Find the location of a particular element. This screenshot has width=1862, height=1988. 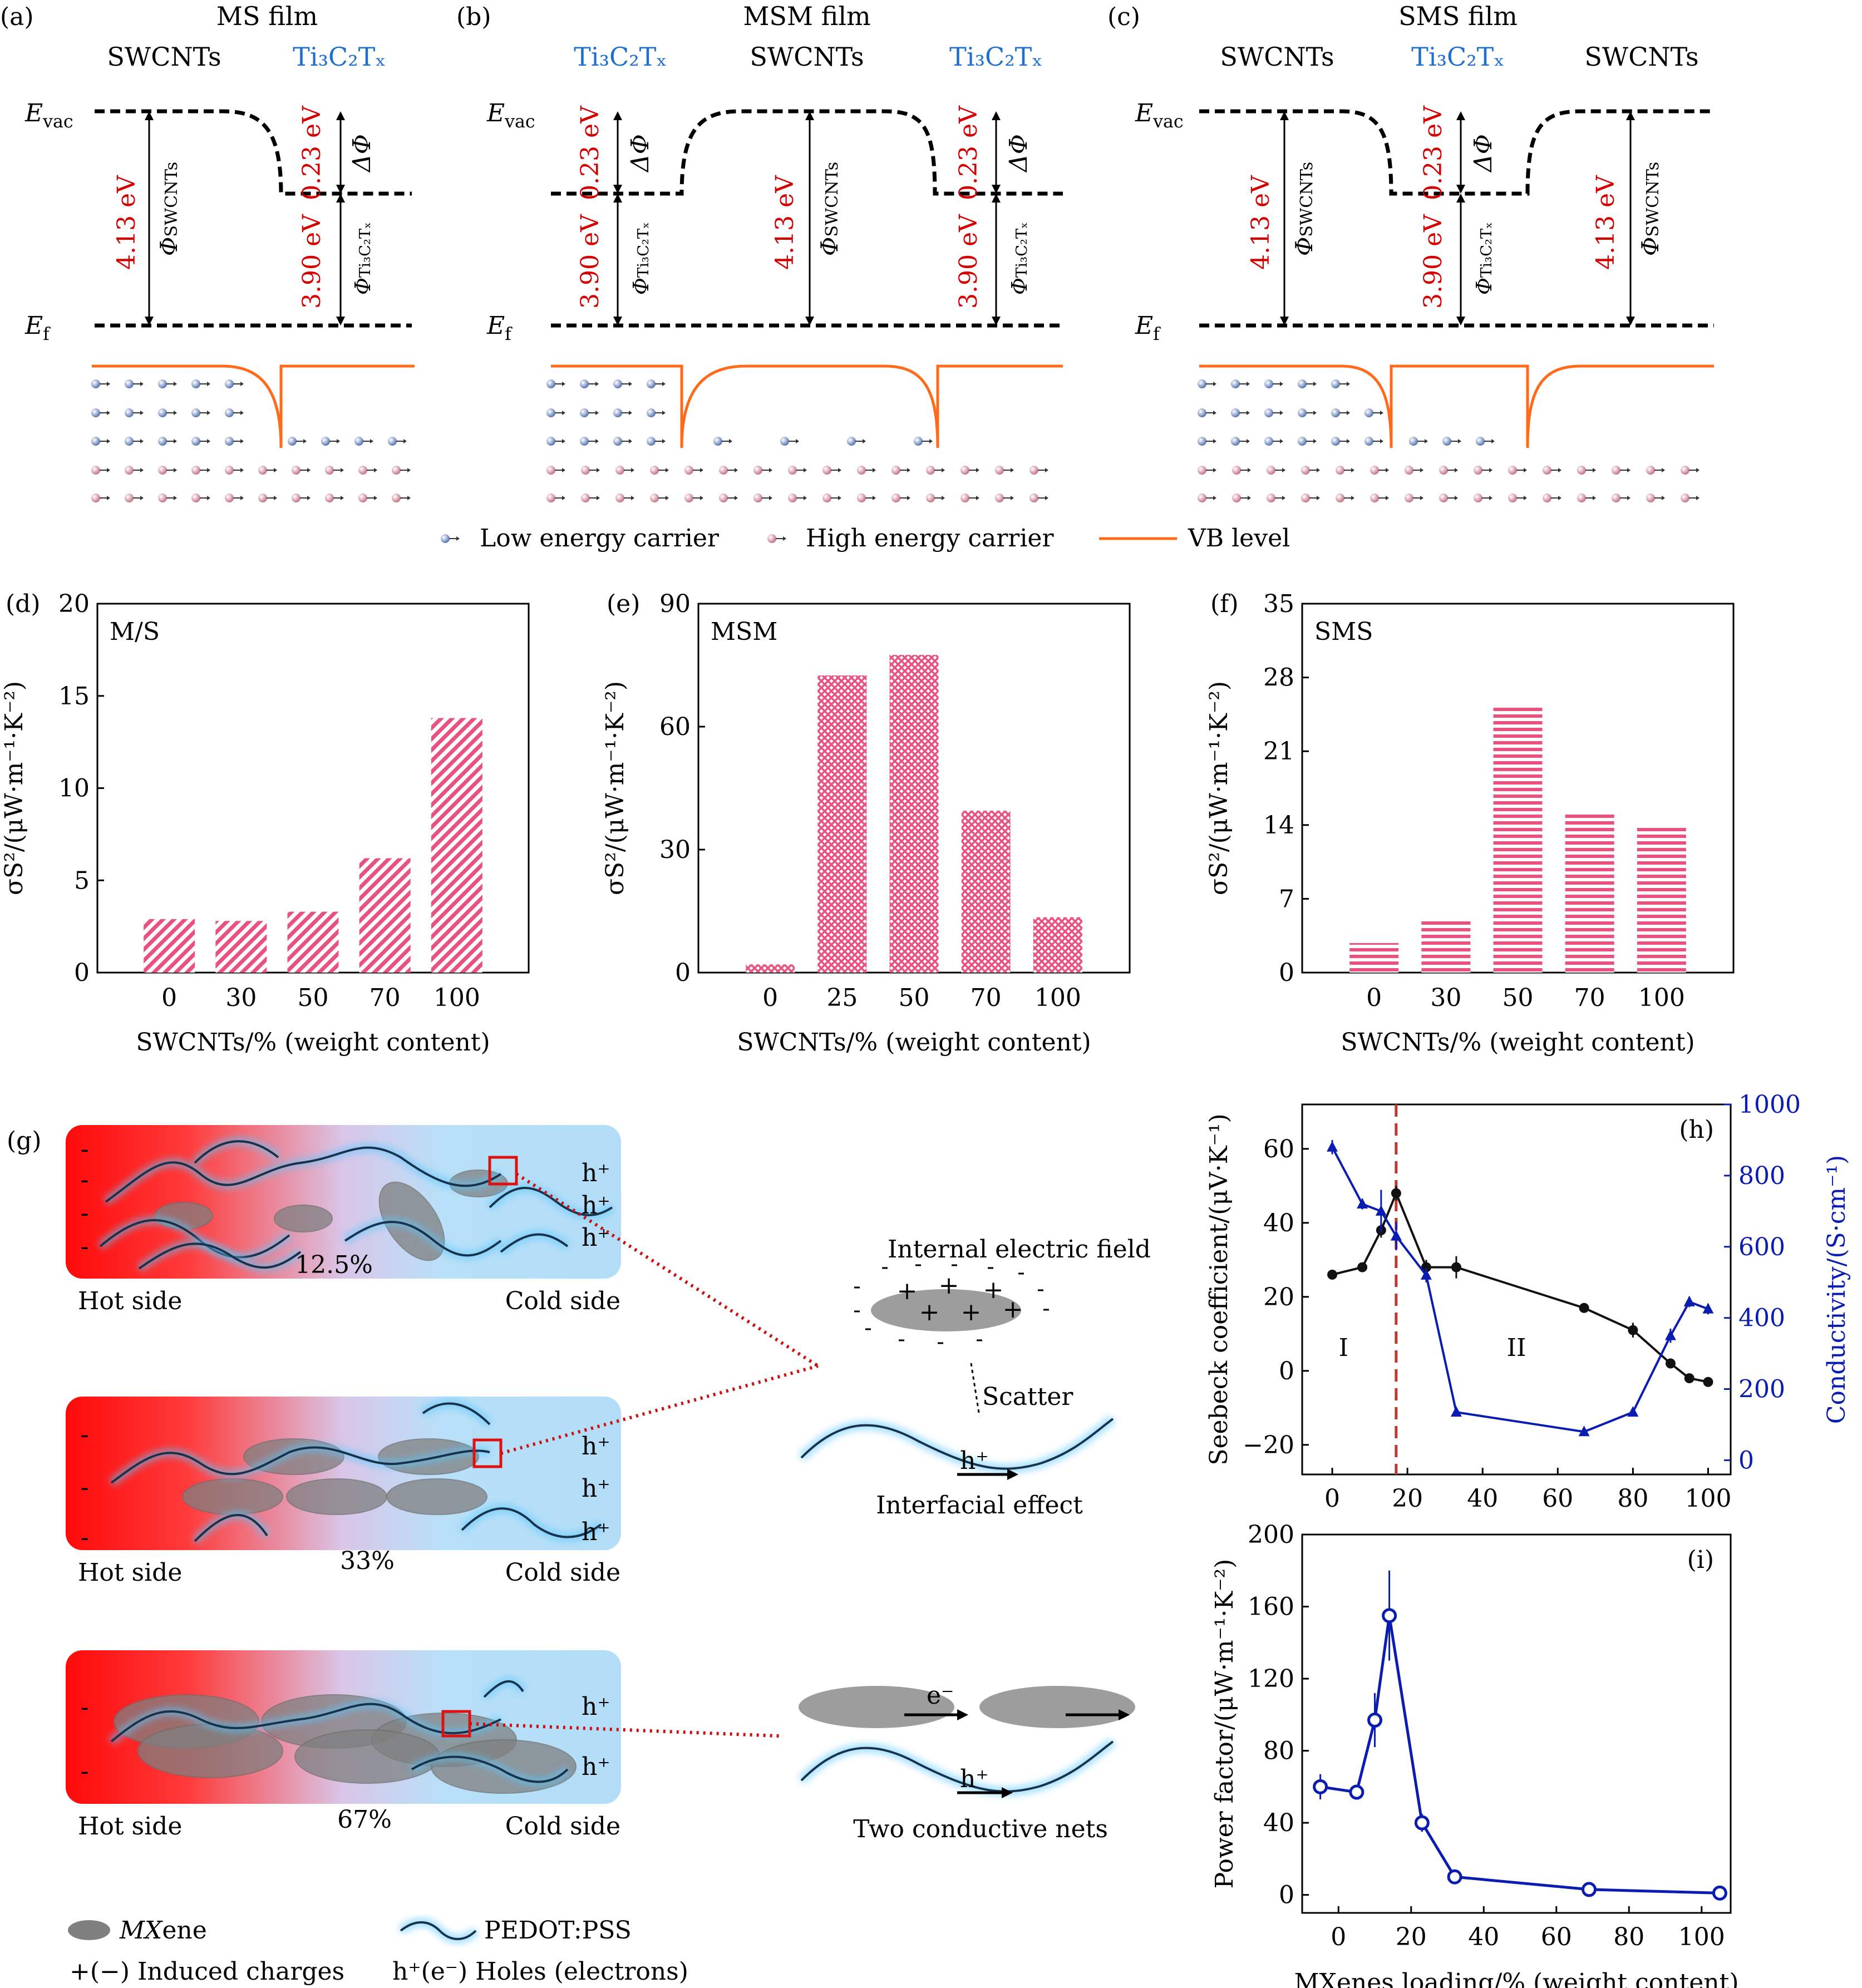

x-tick-label: 70 is located at coordinates (986, 998).